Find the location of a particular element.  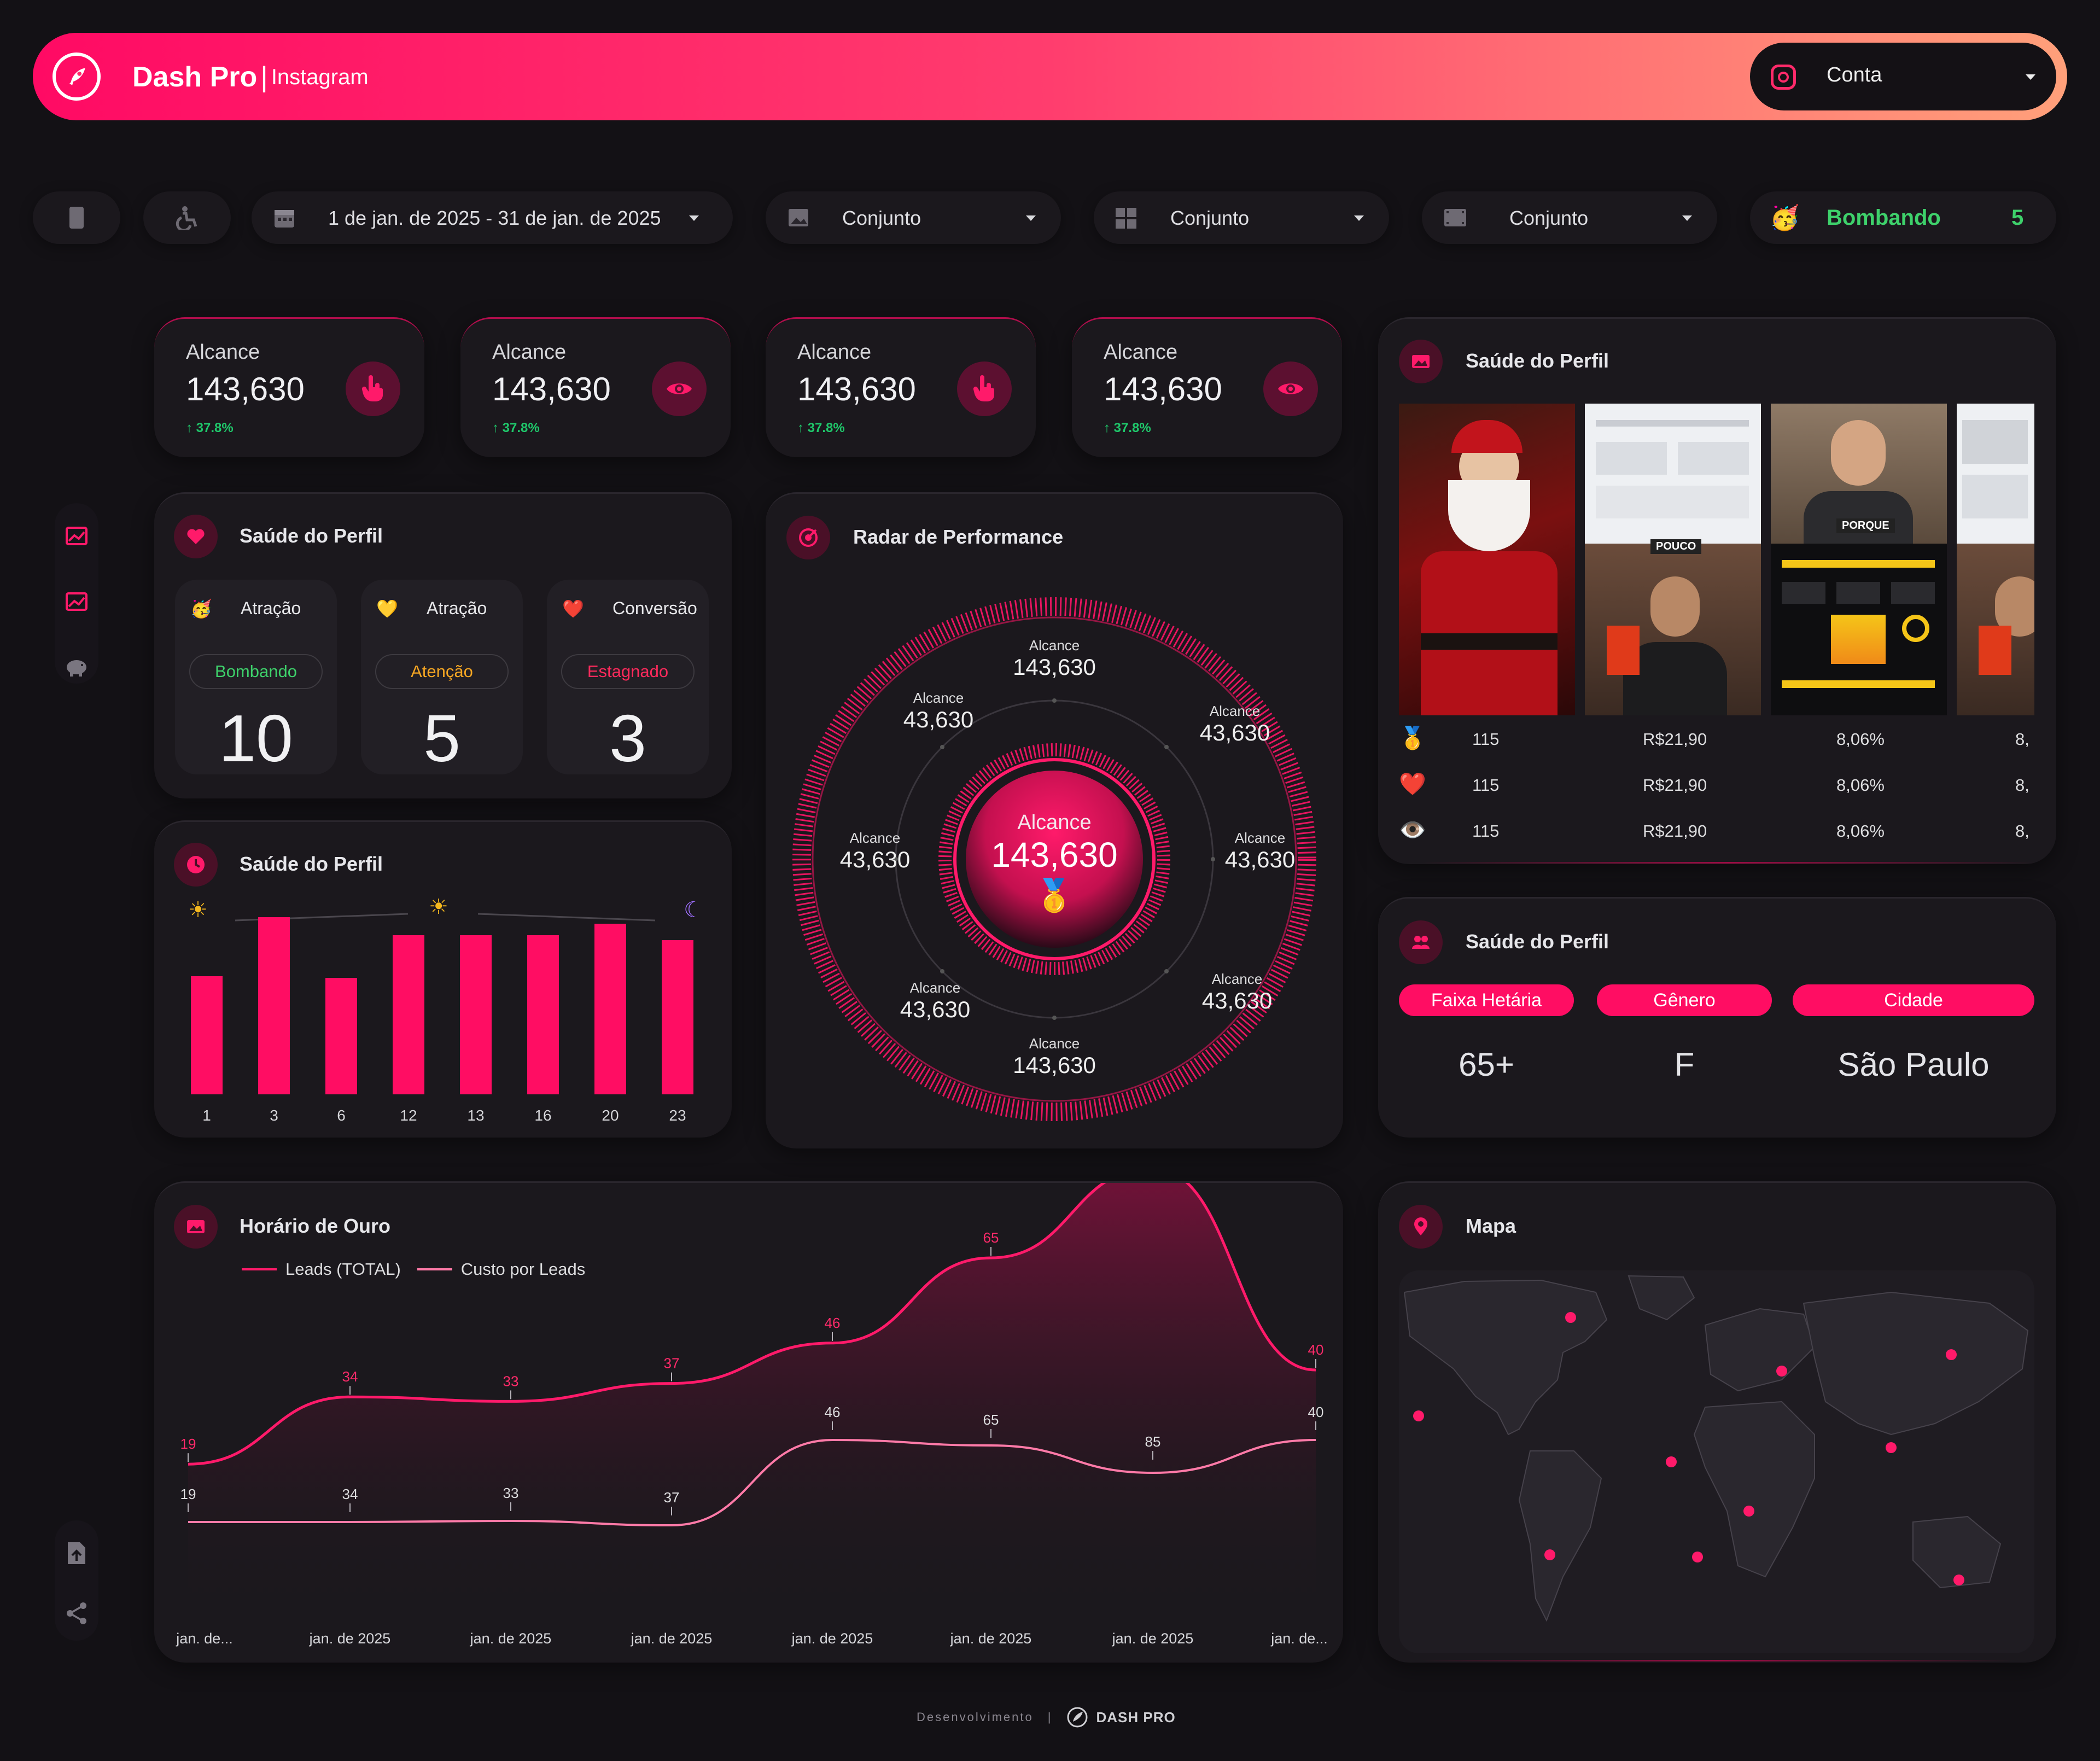

footer: Desenvolvimento | DASH PRO is located at coordinates (1046, 1717).